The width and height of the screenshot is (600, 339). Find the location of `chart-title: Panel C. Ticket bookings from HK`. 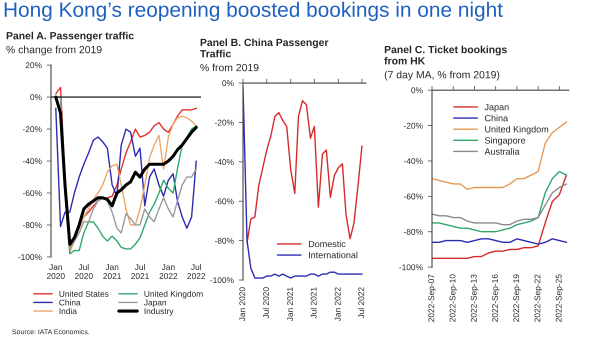

chart-title: Panel C. Ticket bookings from HK is located at coordinates (445, 55).